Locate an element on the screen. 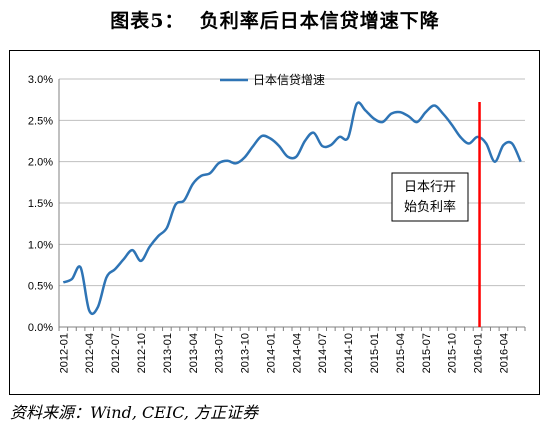 The height and width of the screenshot is (428, 550). x-tick-label: 2015-07 is located at coordinates (427, 353).